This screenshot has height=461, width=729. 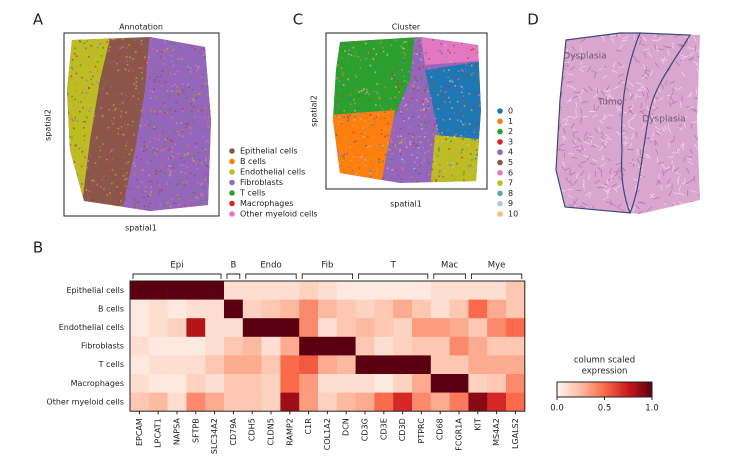 I want to click on colorbar-tick-label: 0.0, so click(x=557, y=409).